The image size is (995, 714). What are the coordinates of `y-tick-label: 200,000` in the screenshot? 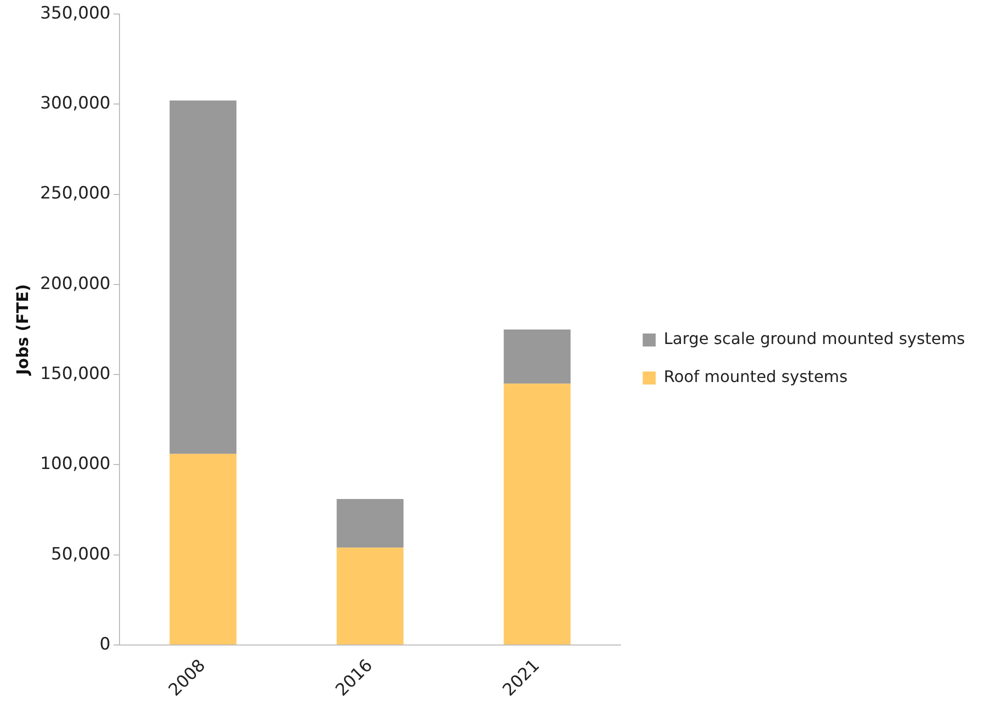 It's located at (75, 284).